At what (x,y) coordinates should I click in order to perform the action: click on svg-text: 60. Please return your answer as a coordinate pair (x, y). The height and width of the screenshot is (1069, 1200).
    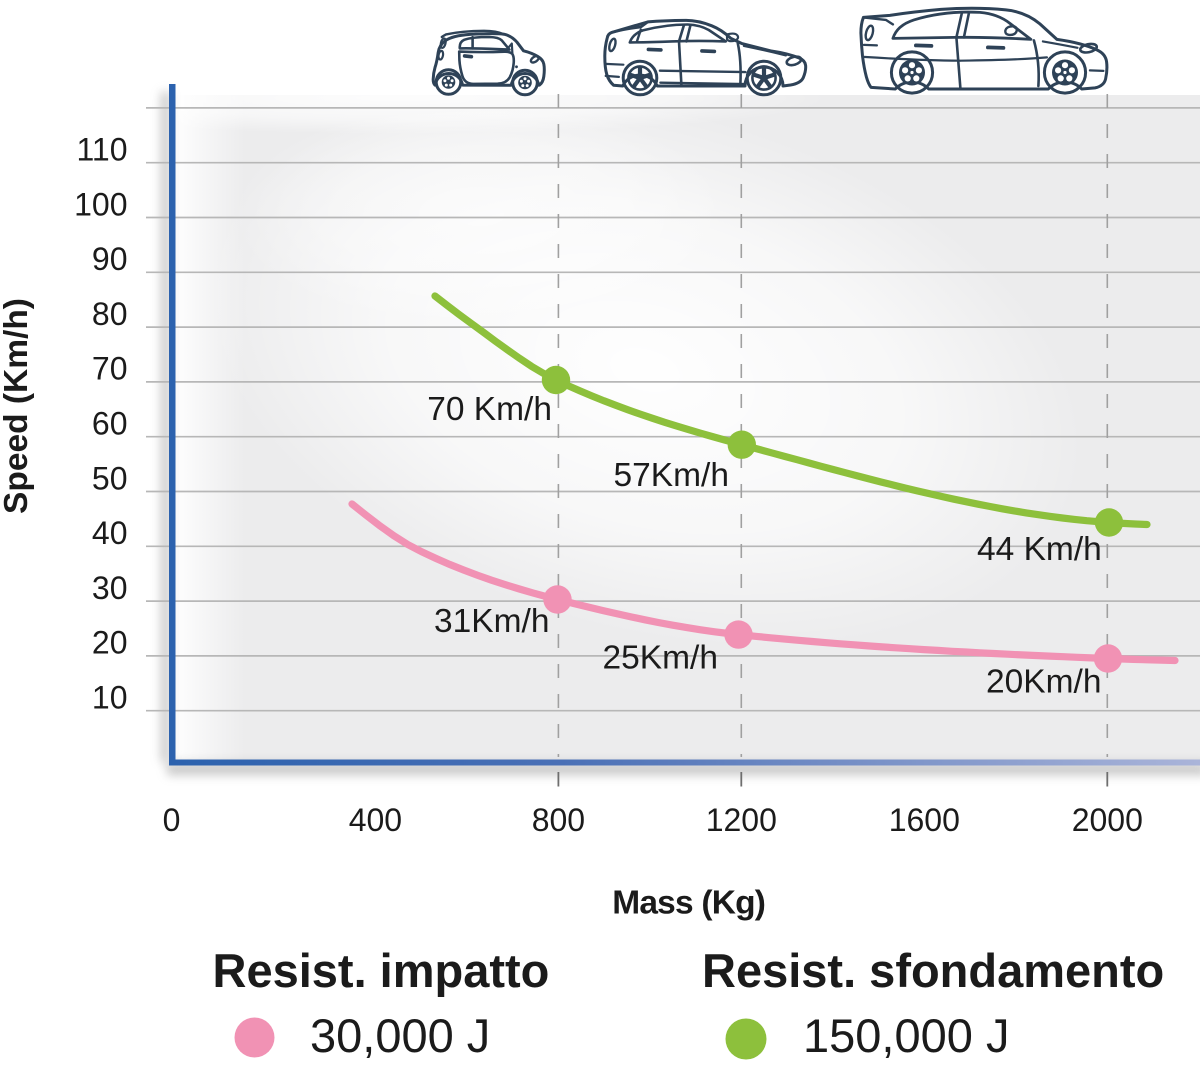
    Looking at the image, I should click on (110, 424).